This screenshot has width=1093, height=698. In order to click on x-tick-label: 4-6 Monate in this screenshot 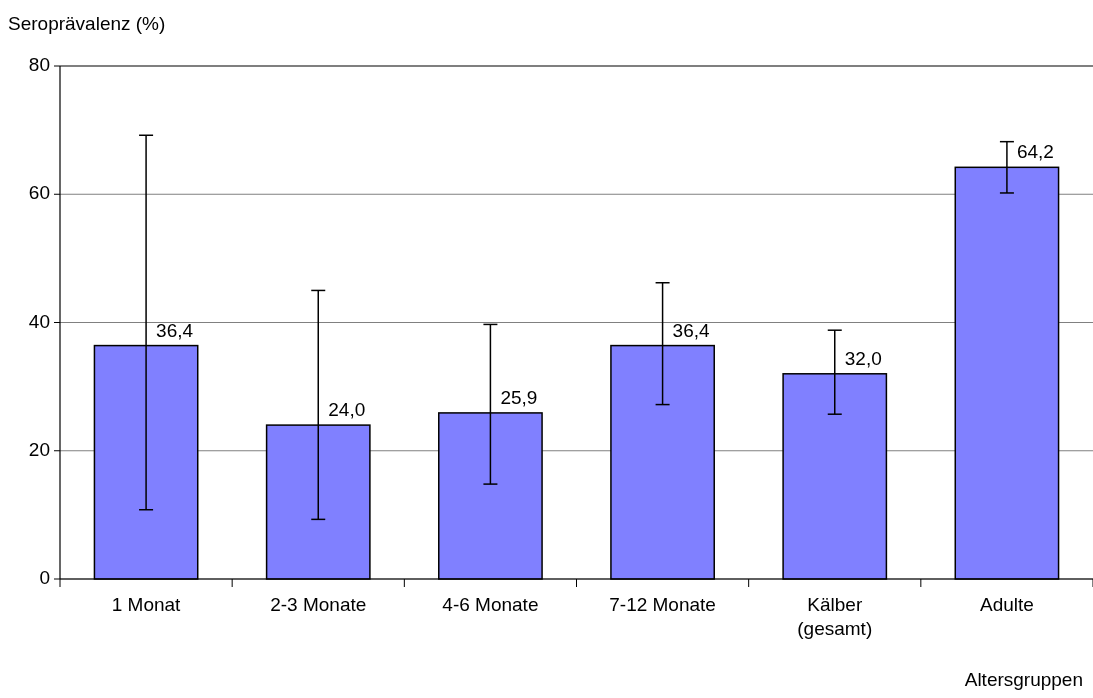, I will do `click(490, 604)`.